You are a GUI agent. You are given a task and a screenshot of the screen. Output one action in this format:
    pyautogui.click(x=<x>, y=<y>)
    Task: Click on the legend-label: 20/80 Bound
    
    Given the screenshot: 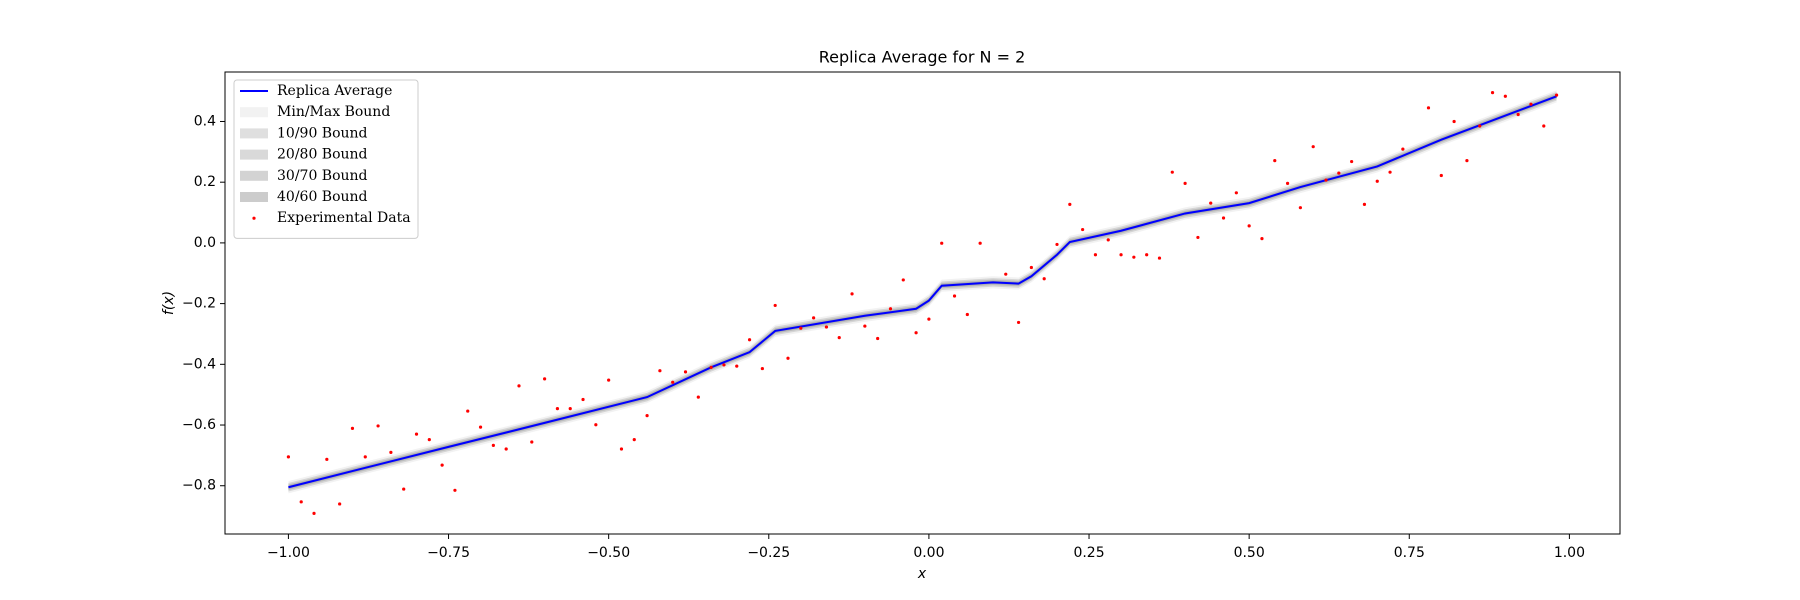 What is the action you would take?
    pyautogui.click(x=322, y=155)
    